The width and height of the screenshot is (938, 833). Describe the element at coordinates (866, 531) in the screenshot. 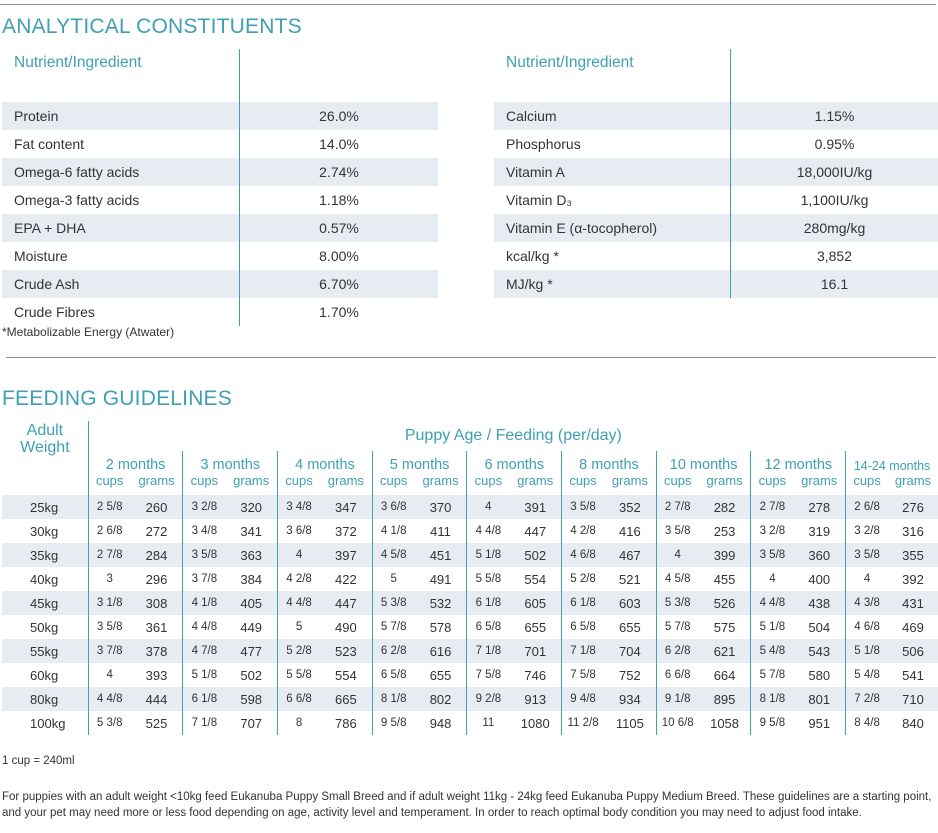

I see `cups-cell: 3 2/8` at that location.